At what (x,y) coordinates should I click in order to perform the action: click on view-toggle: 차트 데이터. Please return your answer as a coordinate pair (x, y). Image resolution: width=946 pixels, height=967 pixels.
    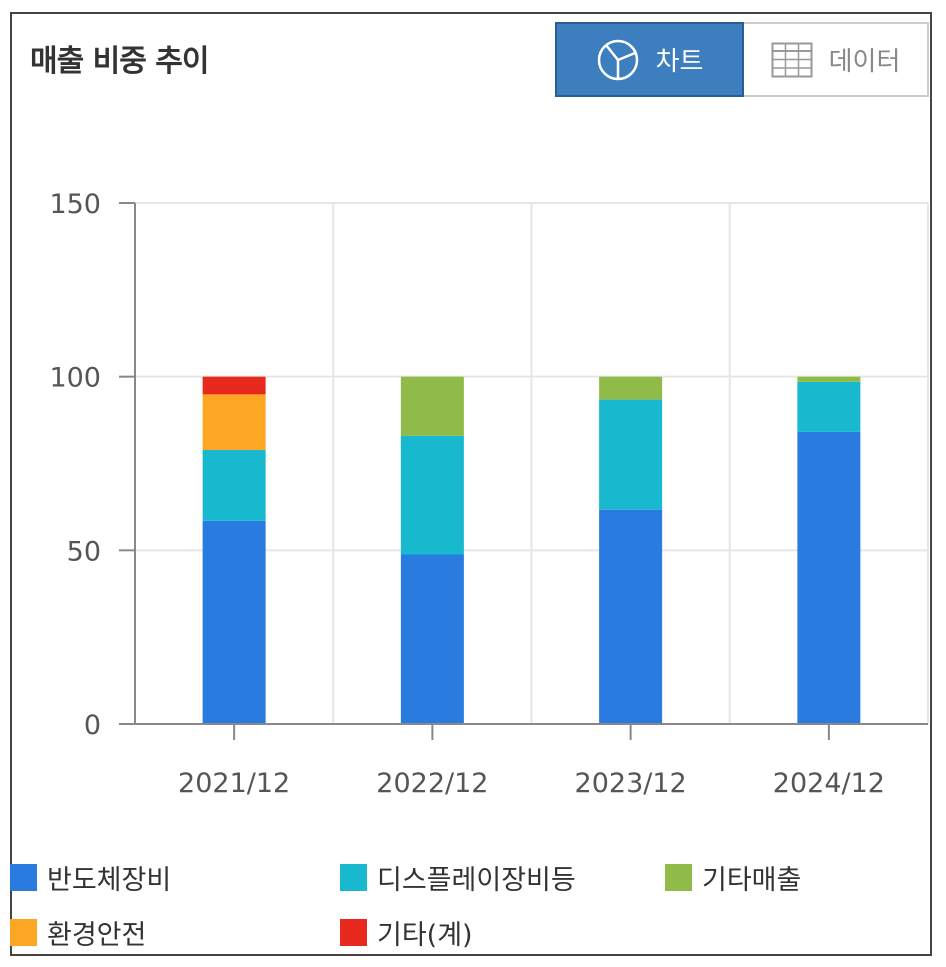
    Looking at the image, I should click on (742, 59).